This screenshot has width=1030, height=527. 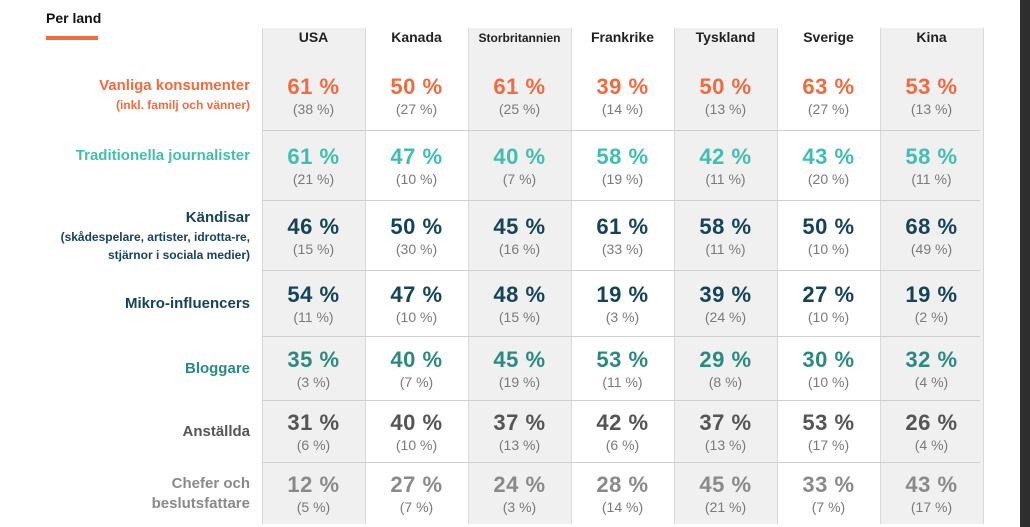 What do you see at coordinates (416, 359) in the screenshot?
I see `cell-value: 40 %` at bounding box center [416, 359].